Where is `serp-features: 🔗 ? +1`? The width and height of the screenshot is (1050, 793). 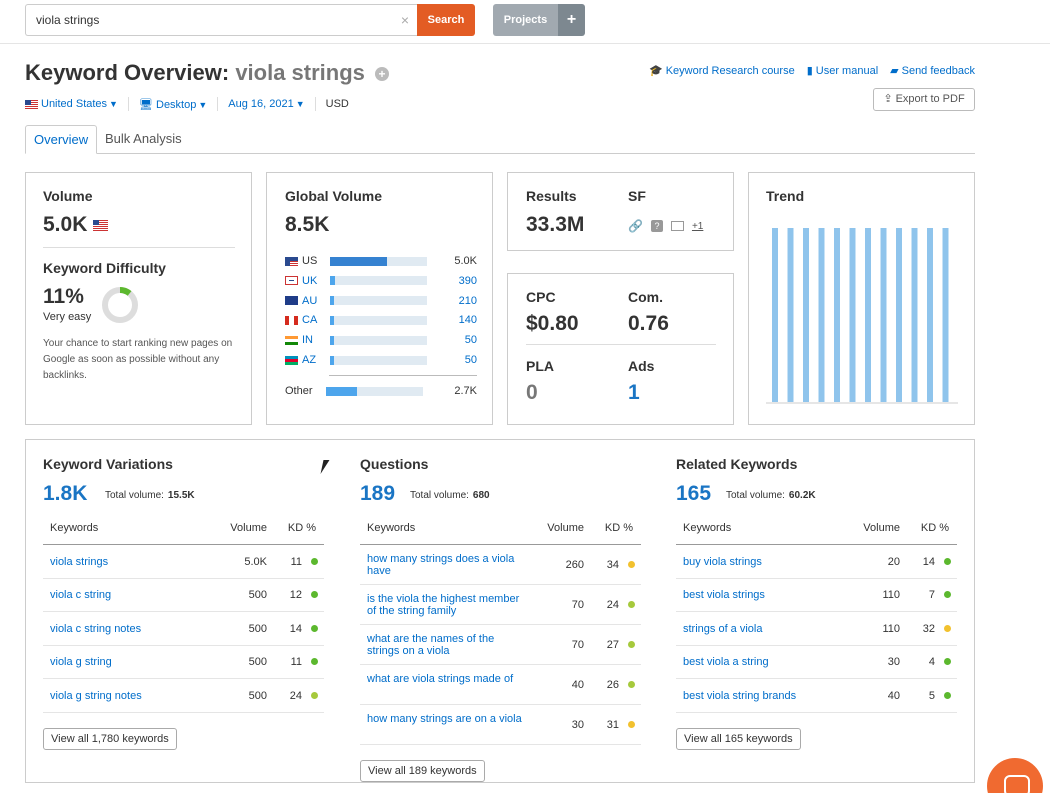
serp-features: 🔗 ? +1 is located at coordinates (665, 226).